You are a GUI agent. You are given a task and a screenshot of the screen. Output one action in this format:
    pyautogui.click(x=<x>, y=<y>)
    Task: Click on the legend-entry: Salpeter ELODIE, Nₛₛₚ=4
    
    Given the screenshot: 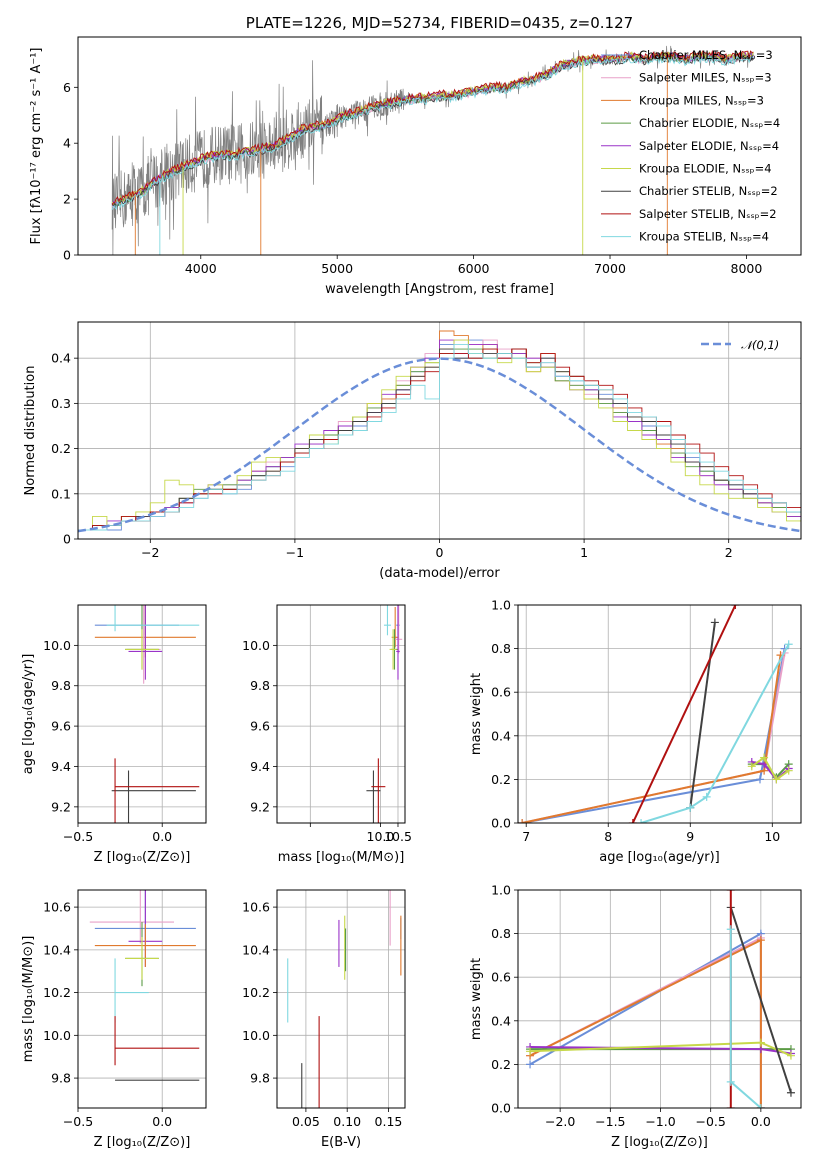 What is the action you would take?
    pyautogui.click(x=709, y=146)
    